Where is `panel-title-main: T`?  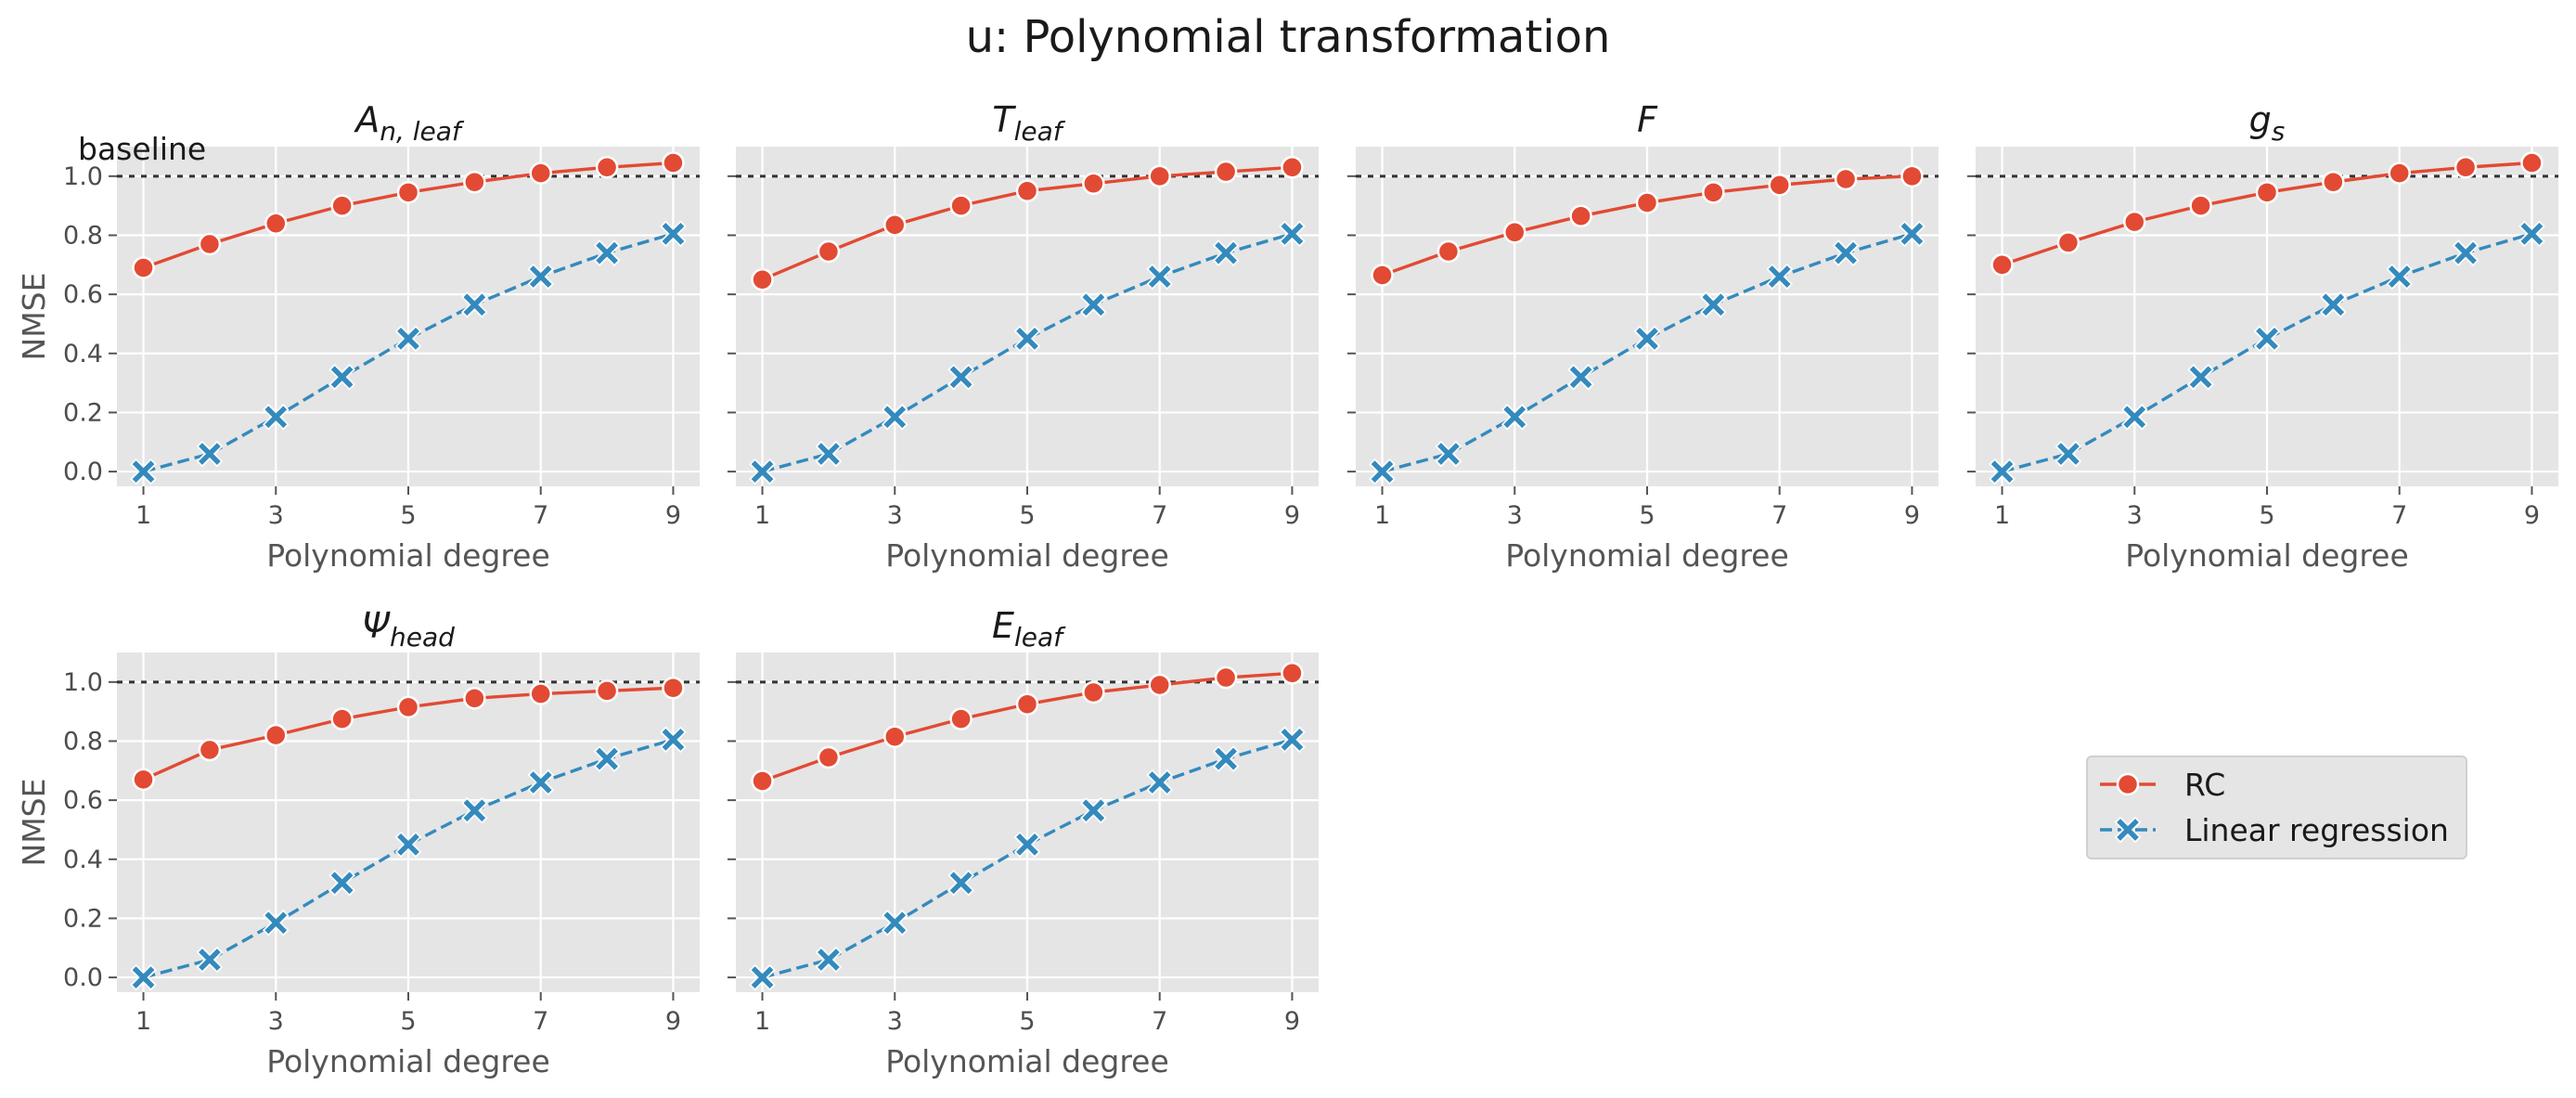
panel-title-main: T is located at coordinates (1004, 119).